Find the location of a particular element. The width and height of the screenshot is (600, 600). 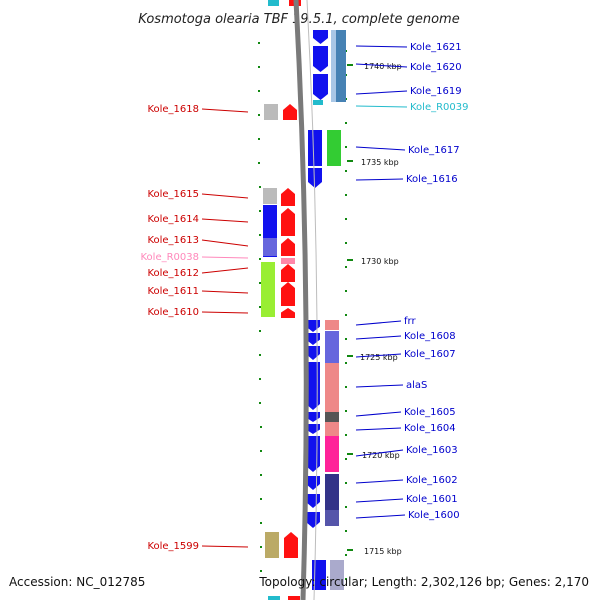

gene-label: Kole_1615 is located at coordinates (173, 194).